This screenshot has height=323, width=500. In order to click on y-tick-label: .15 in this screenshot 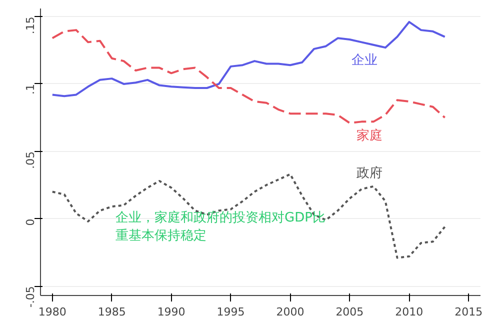, I will do `click(30, 25)`.